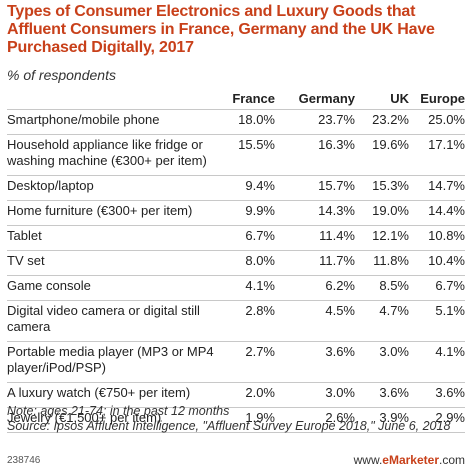  What do you see at coordinates (118, 98) in the screenshot?
I see `header-label` at bounding box center [118, 98].